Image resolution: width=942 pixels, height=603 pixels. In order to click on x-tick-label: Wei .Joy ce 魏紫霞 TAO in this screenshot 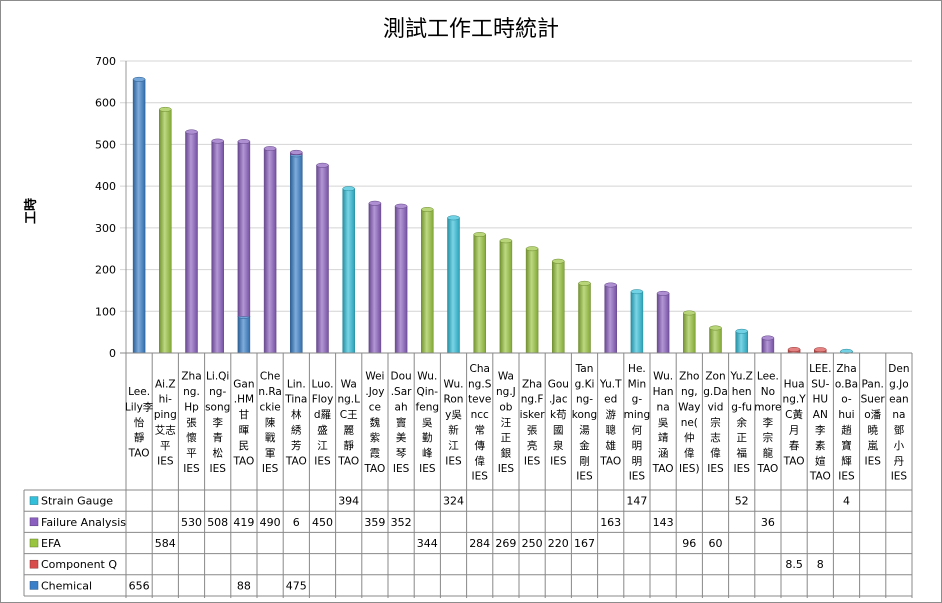, I will do `click(374, 423)`.